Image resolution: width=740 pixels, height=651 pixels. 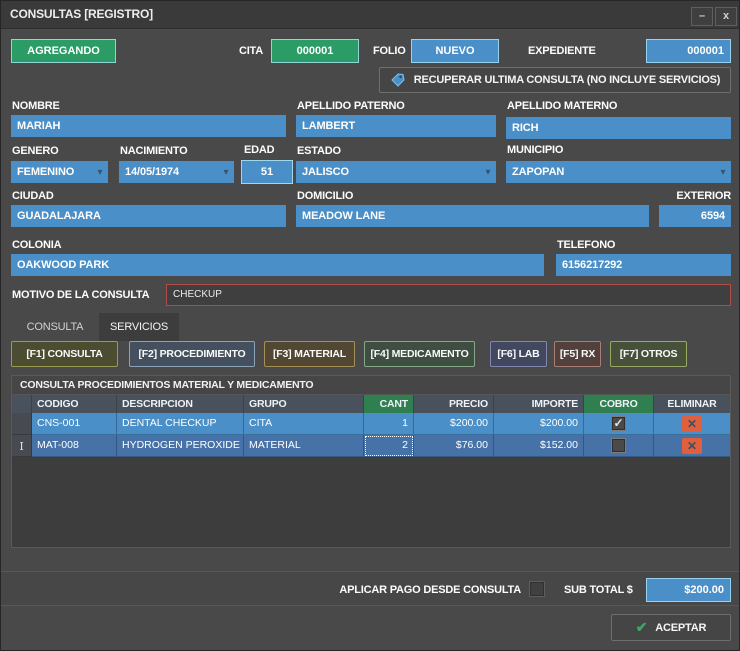 What do you see at coordinates (55, 327) in the screenshot?
I see `tab-consulta: CONSULTA` at bounding box center [55, 327].